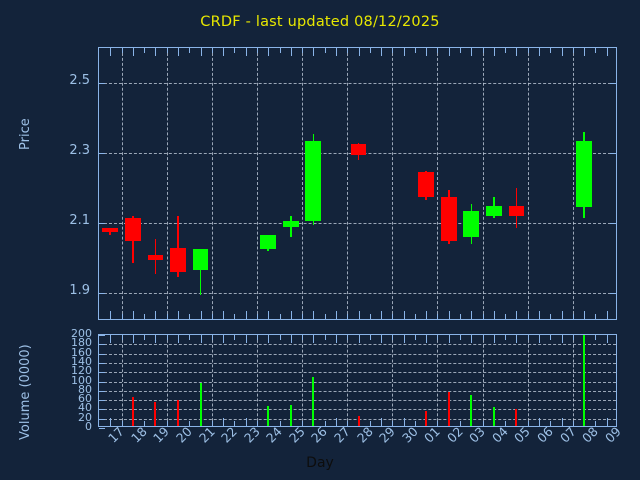 The width and height of the screenshot is (640, 480). I want to click on volume-axis-label: Volume (0000), so click(25, 392).